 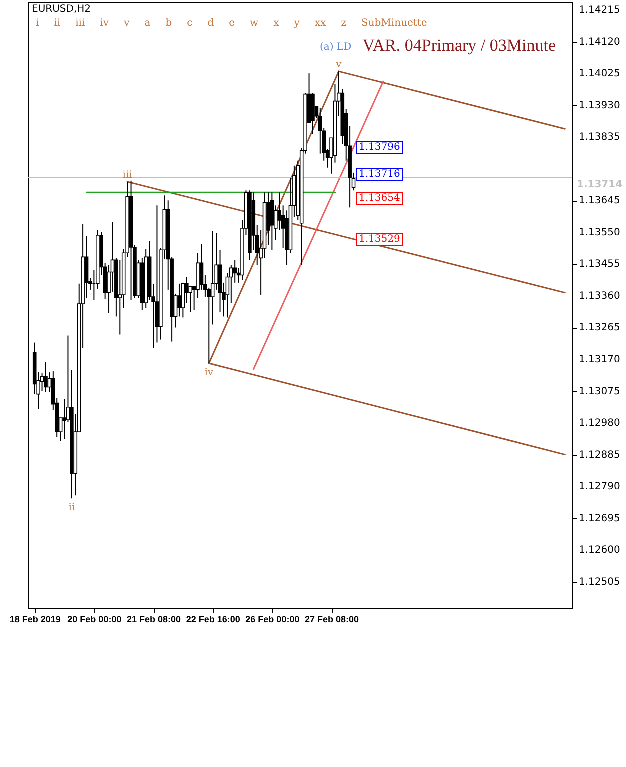 I want to click on y-tick-label: 1.12695, so click(x=599, y=518).